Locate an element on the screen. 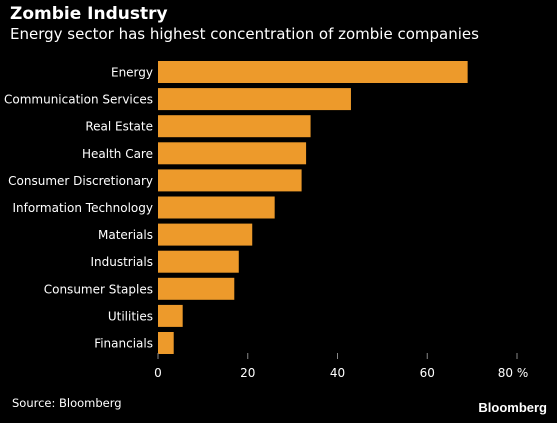  chart-title: Zombie Industry is located at coordinates (89, 14).